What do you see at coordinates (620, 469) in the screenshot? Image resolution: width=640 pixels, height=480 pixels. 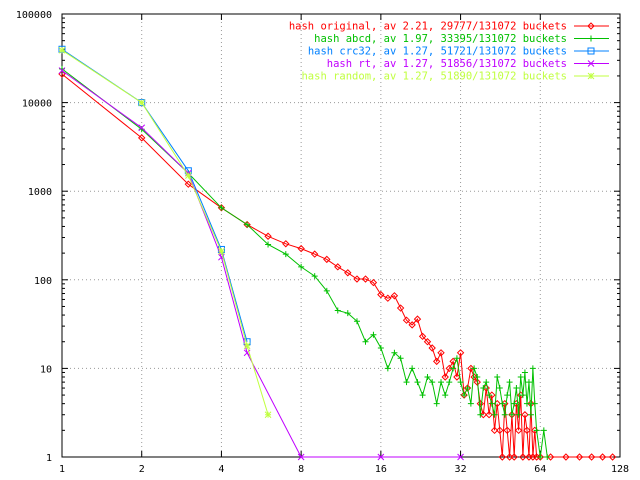 I see `x-tick-label: 128` at bounding box center [620, 469].